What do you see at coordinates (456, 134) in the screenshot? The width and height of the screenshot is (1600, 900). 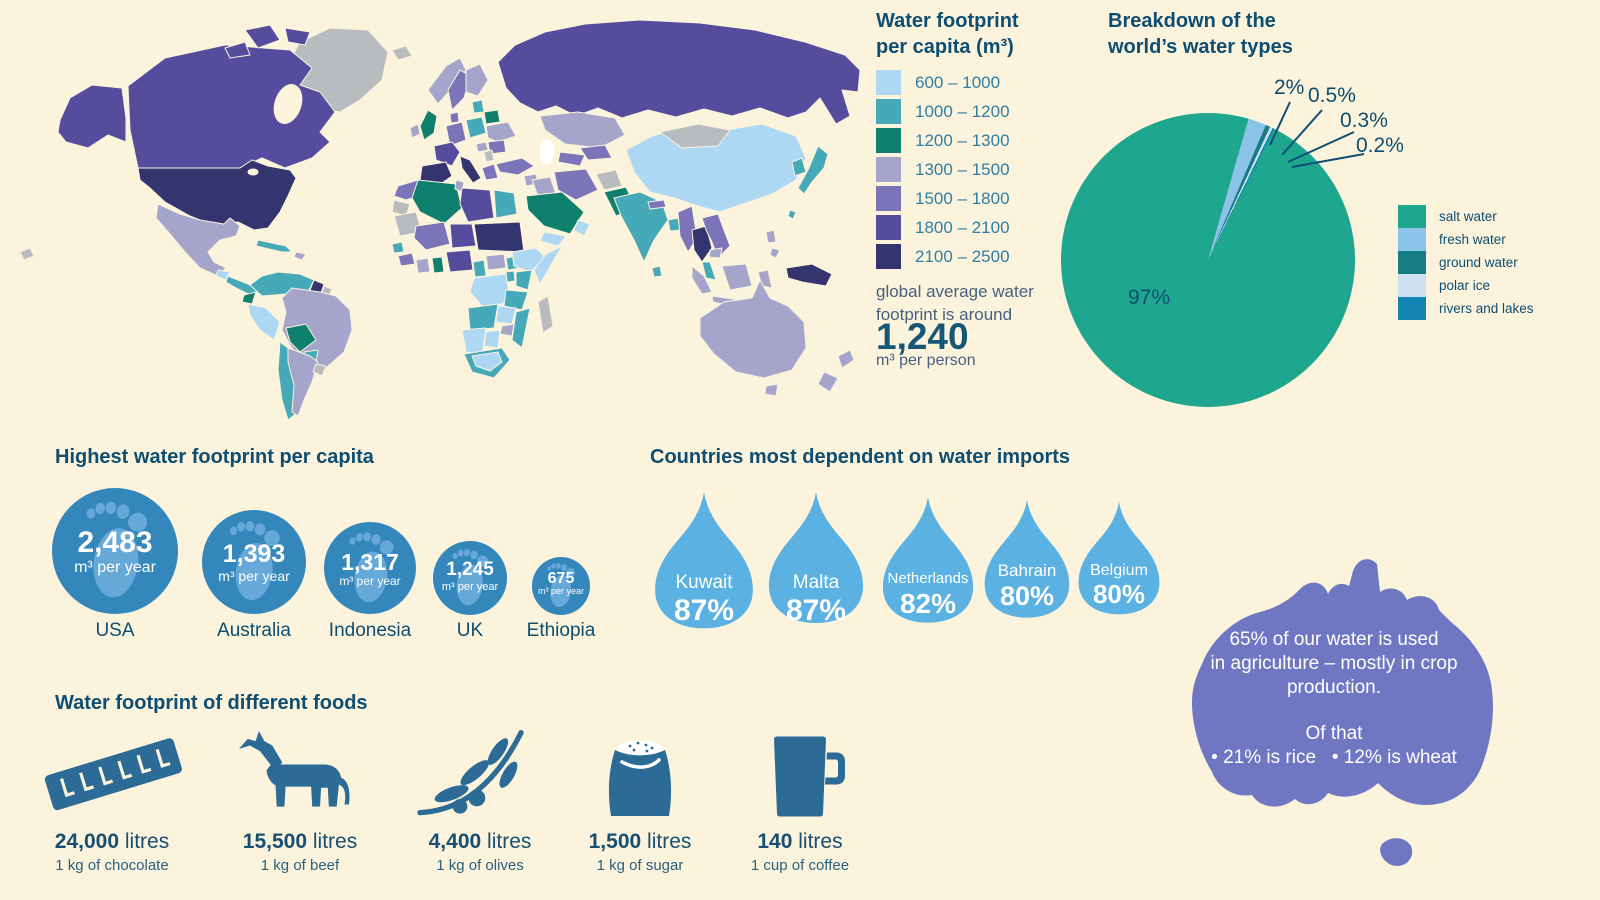 I see `map-germany` at bounding box center [456, 134].